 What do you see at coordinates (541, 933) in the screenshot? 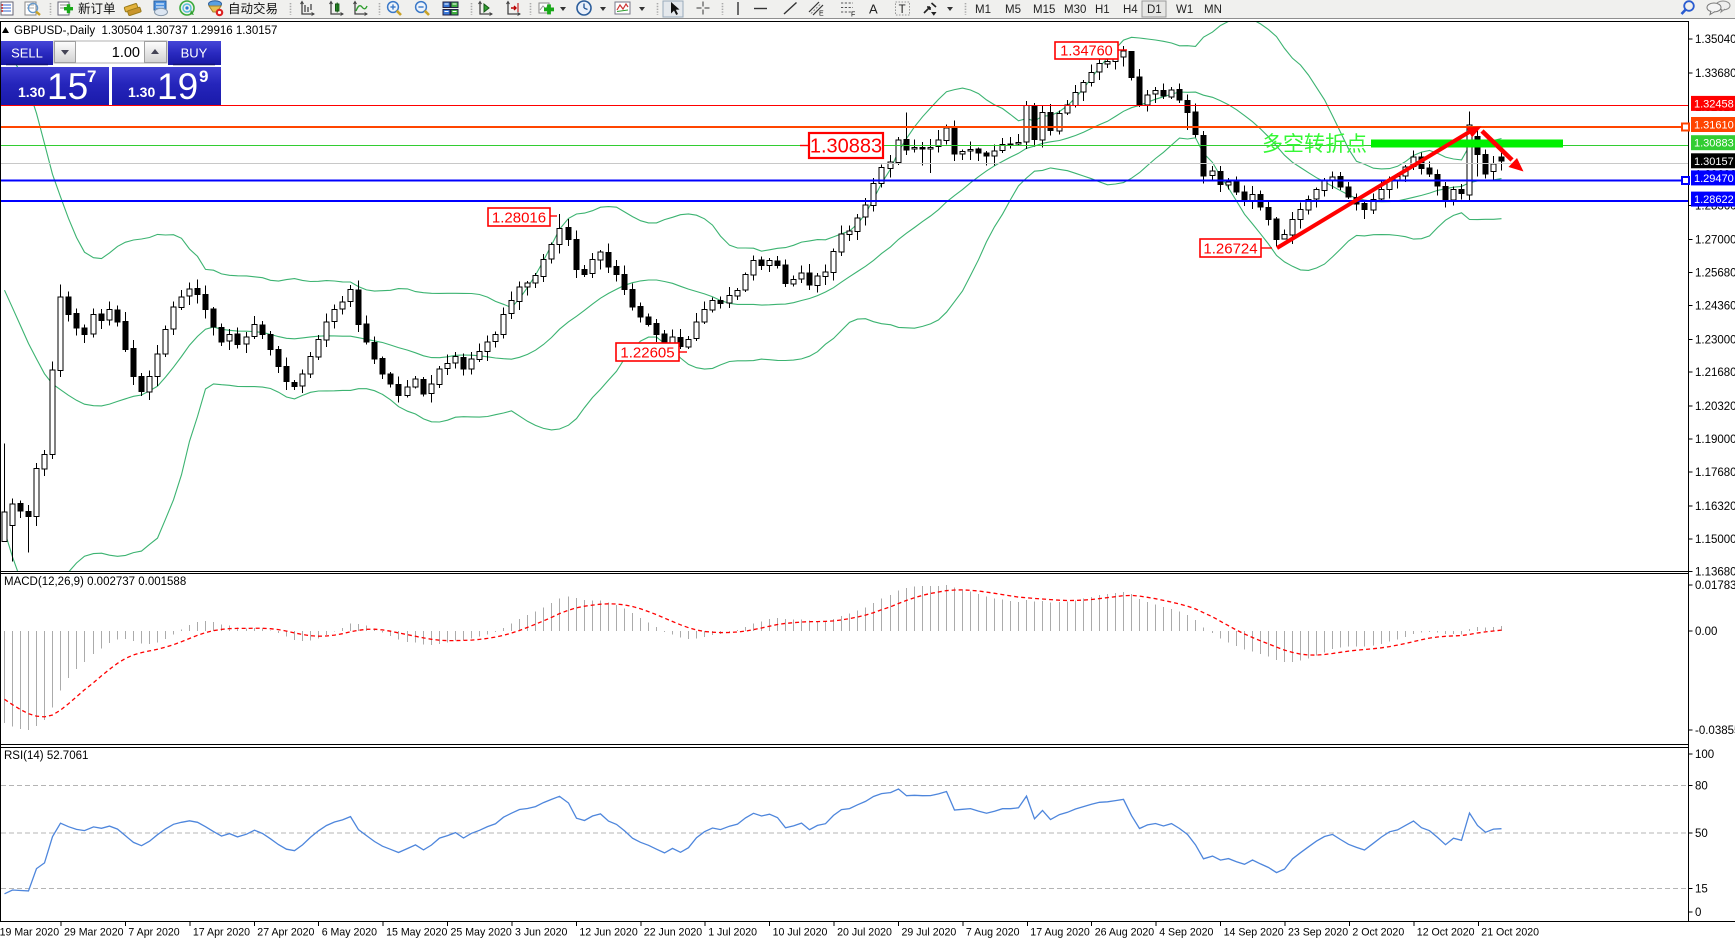
I see `svg-text: 3 Jun 2020` at bounding box center [541, 933].